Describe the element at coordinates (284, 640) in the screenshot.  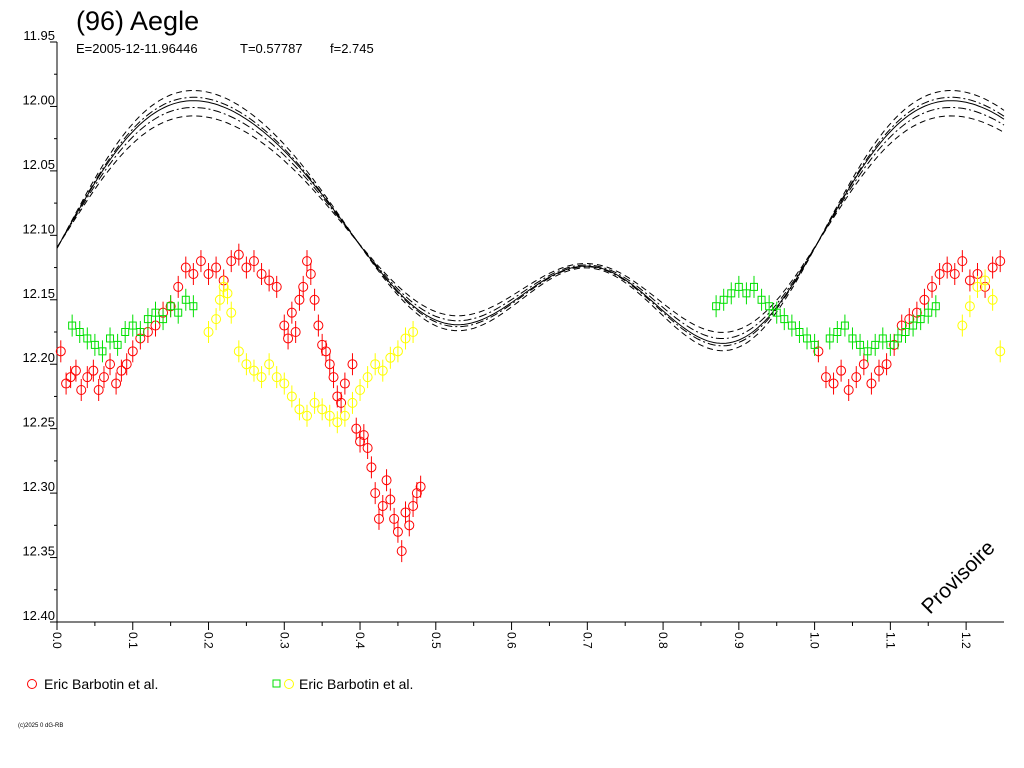
I see `x-tick-label: 0.3` at that location.